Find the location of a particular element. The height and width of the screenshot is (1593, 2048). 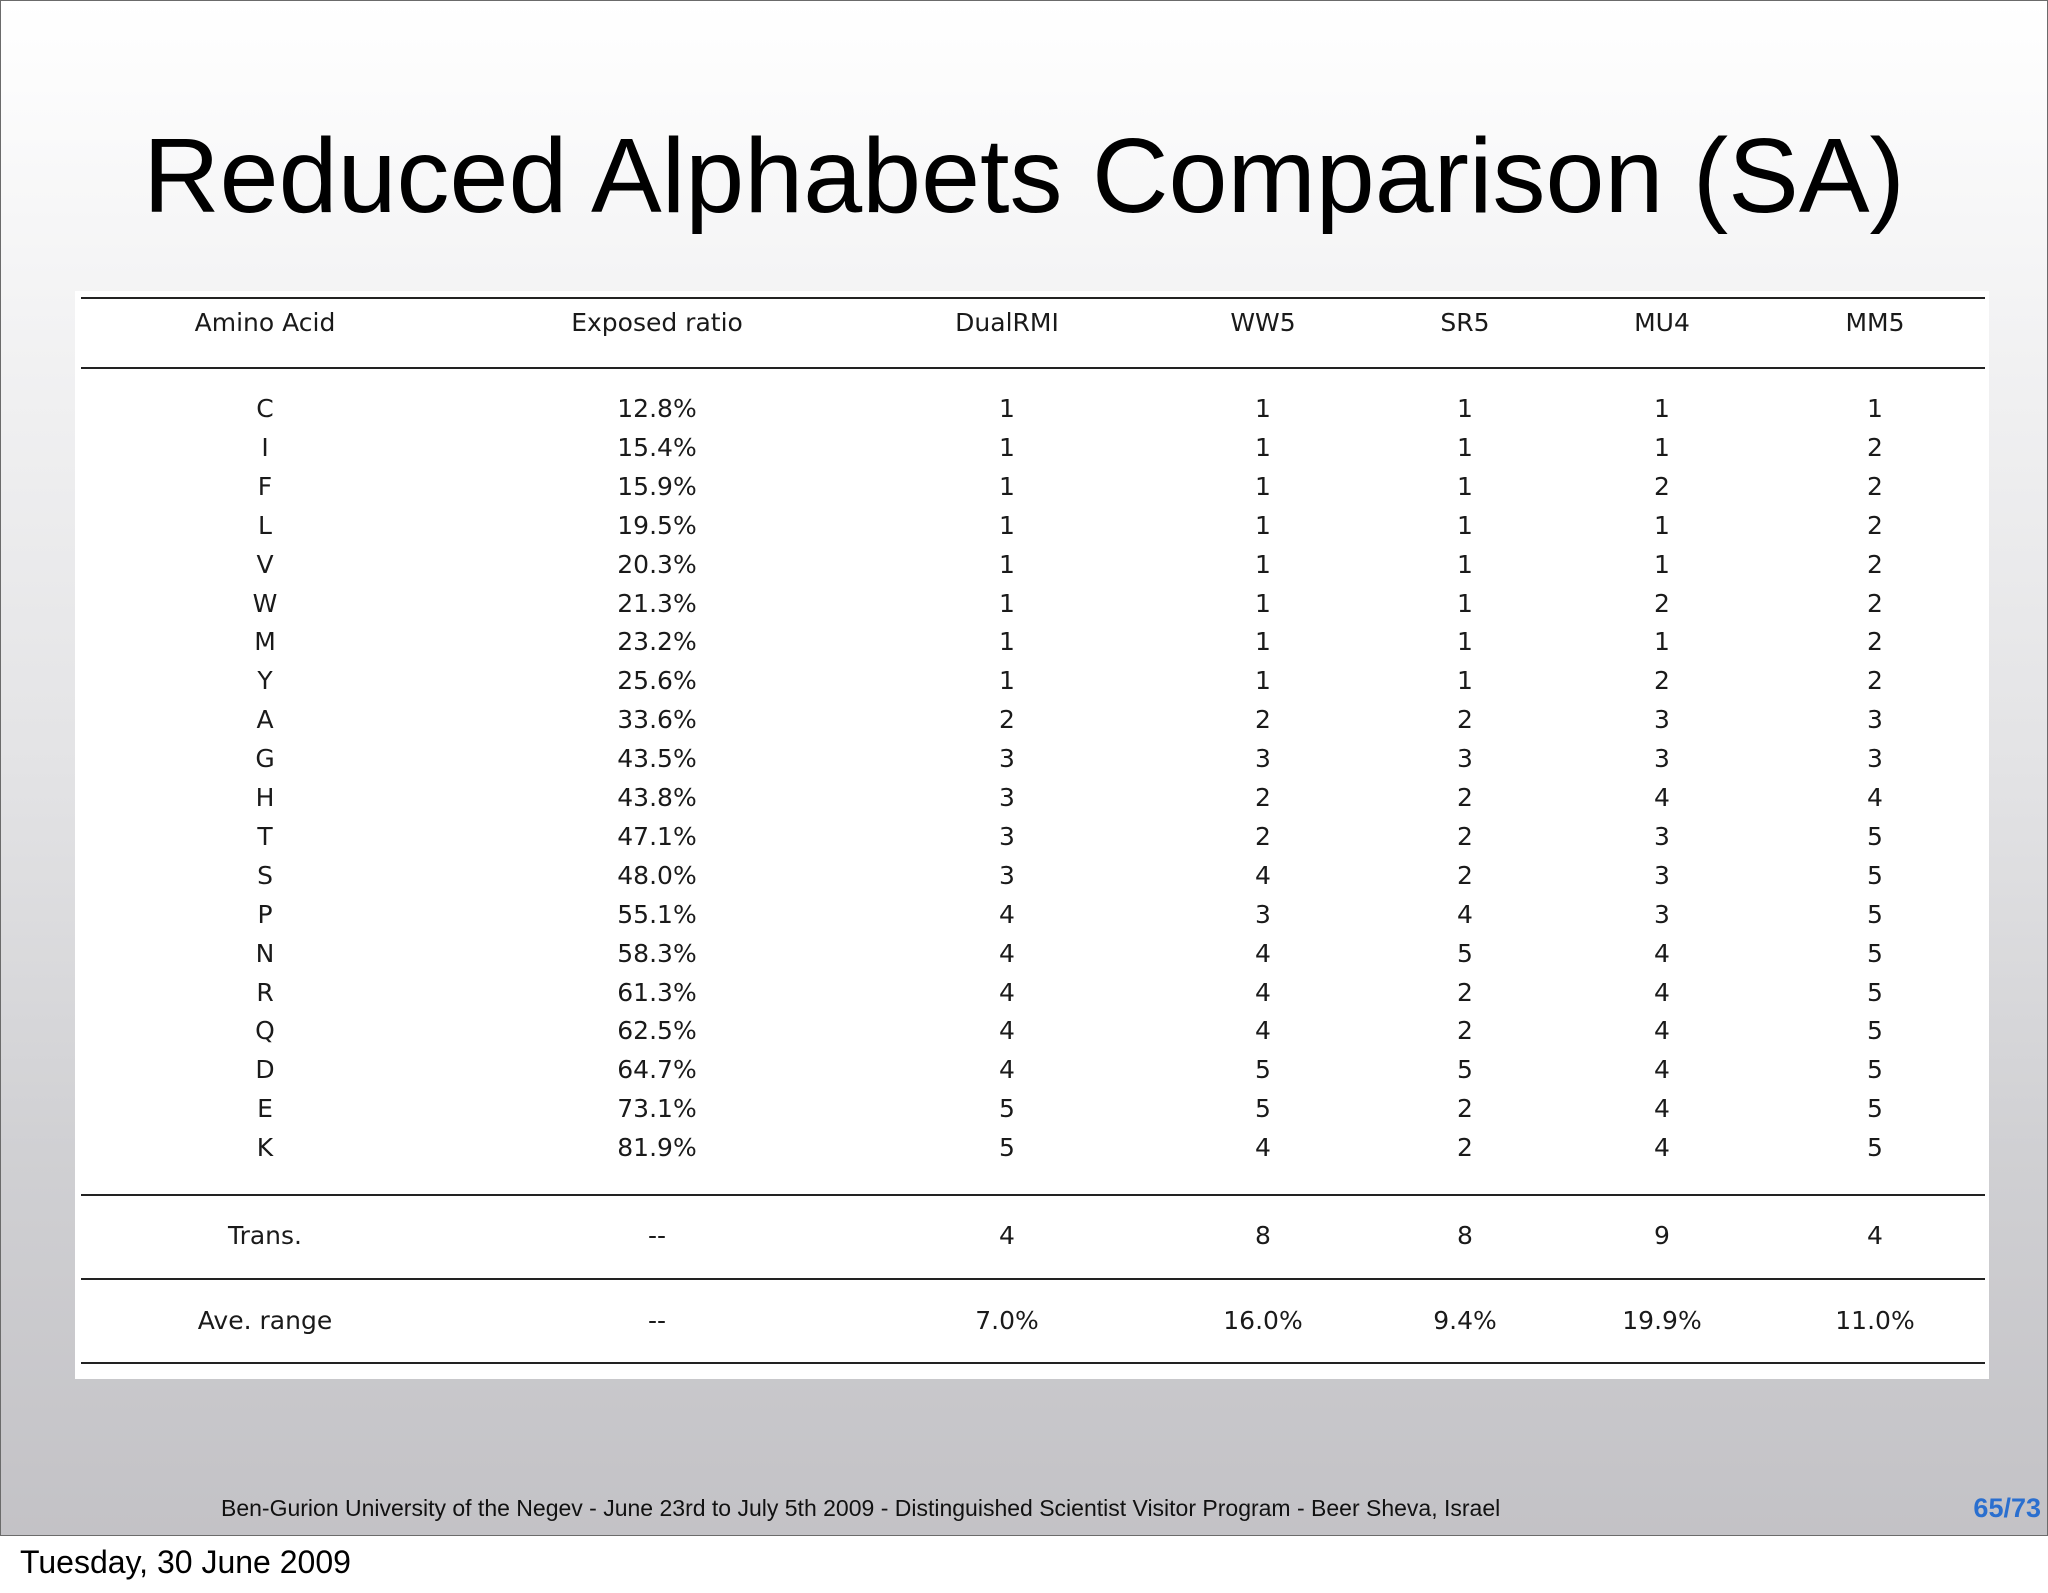

cell-amino-acid: W is located at coordinates (265, 603).